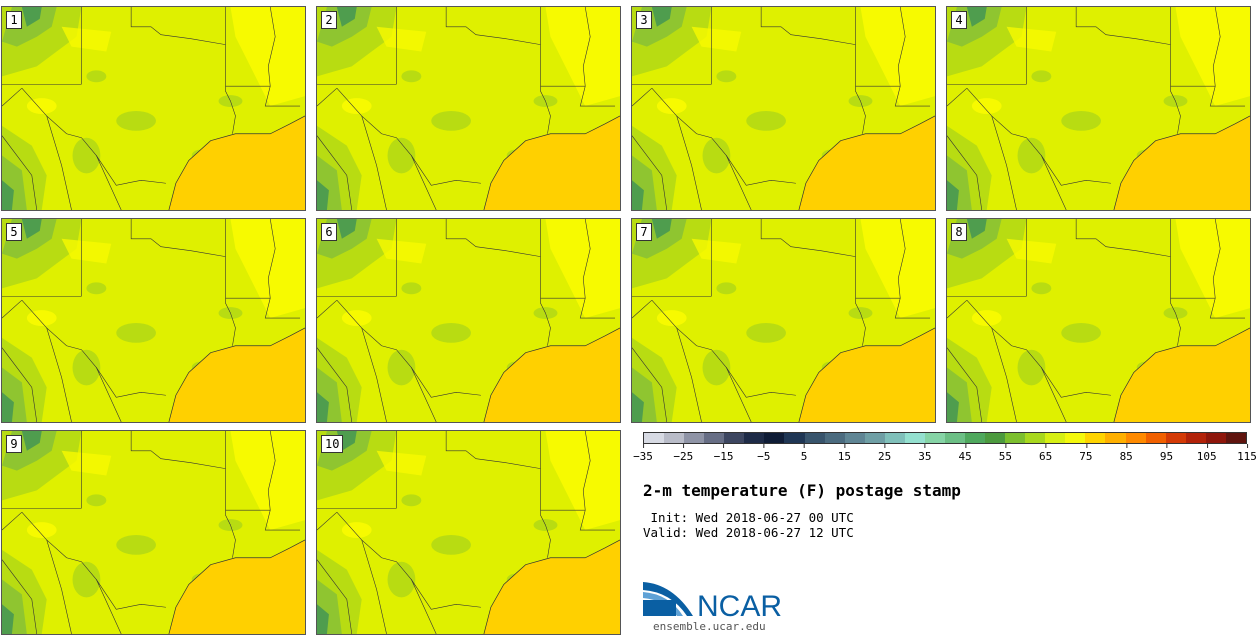 Image resolution: width=1260 pixels, height=635 pixels. Describe the element at coordinates (763, 453) in the screenshot. I see `tick-label: −5` at that location.